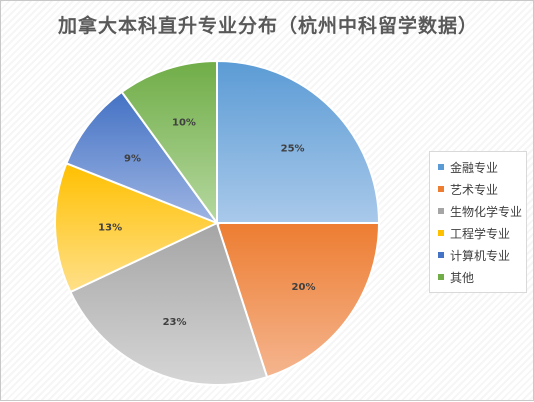 This screenshot has height=402, width=534. Describe the element at coordinates (267, 26) in the screenshot. I see `chart-title: 加拿大本科直升专业分布（杭州中科留学数据）` at that location.